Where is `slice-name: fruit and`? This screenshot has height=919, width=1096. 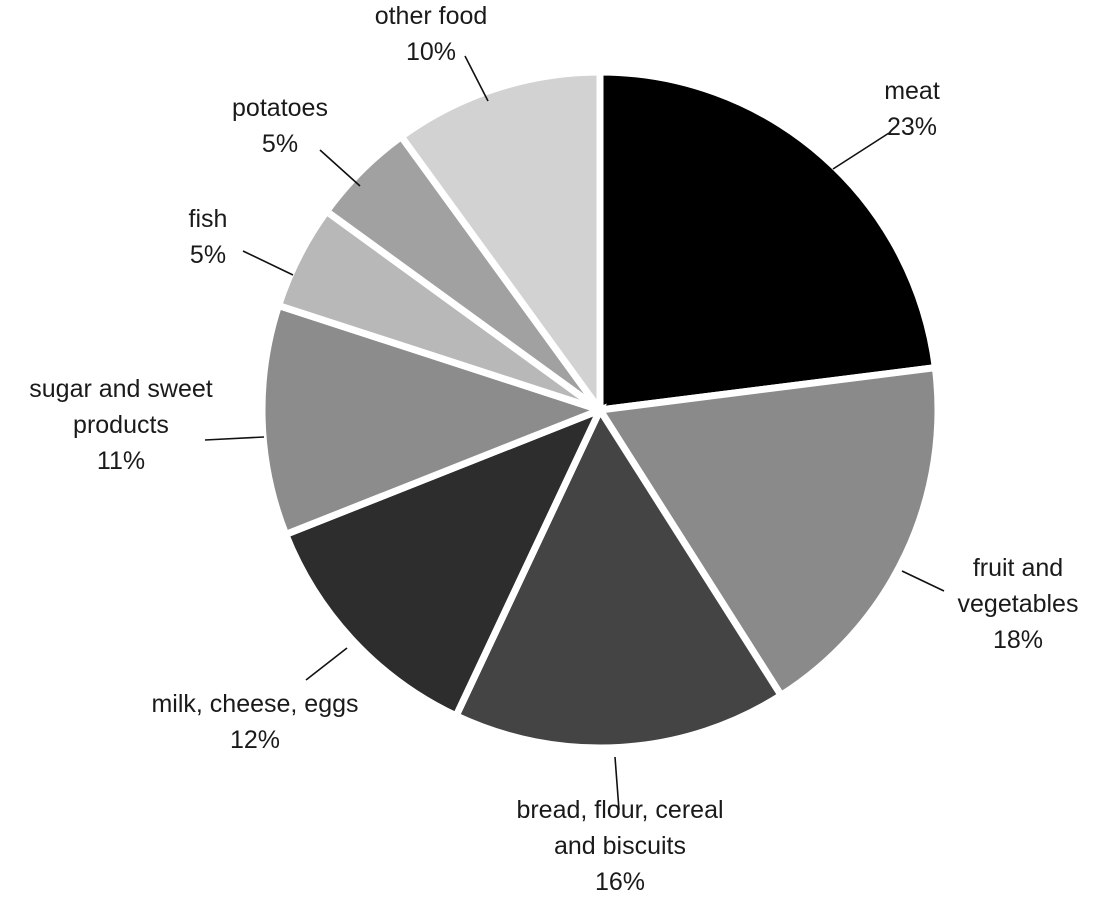
slice-name: fruit and is located at coordinates (1018, 568).